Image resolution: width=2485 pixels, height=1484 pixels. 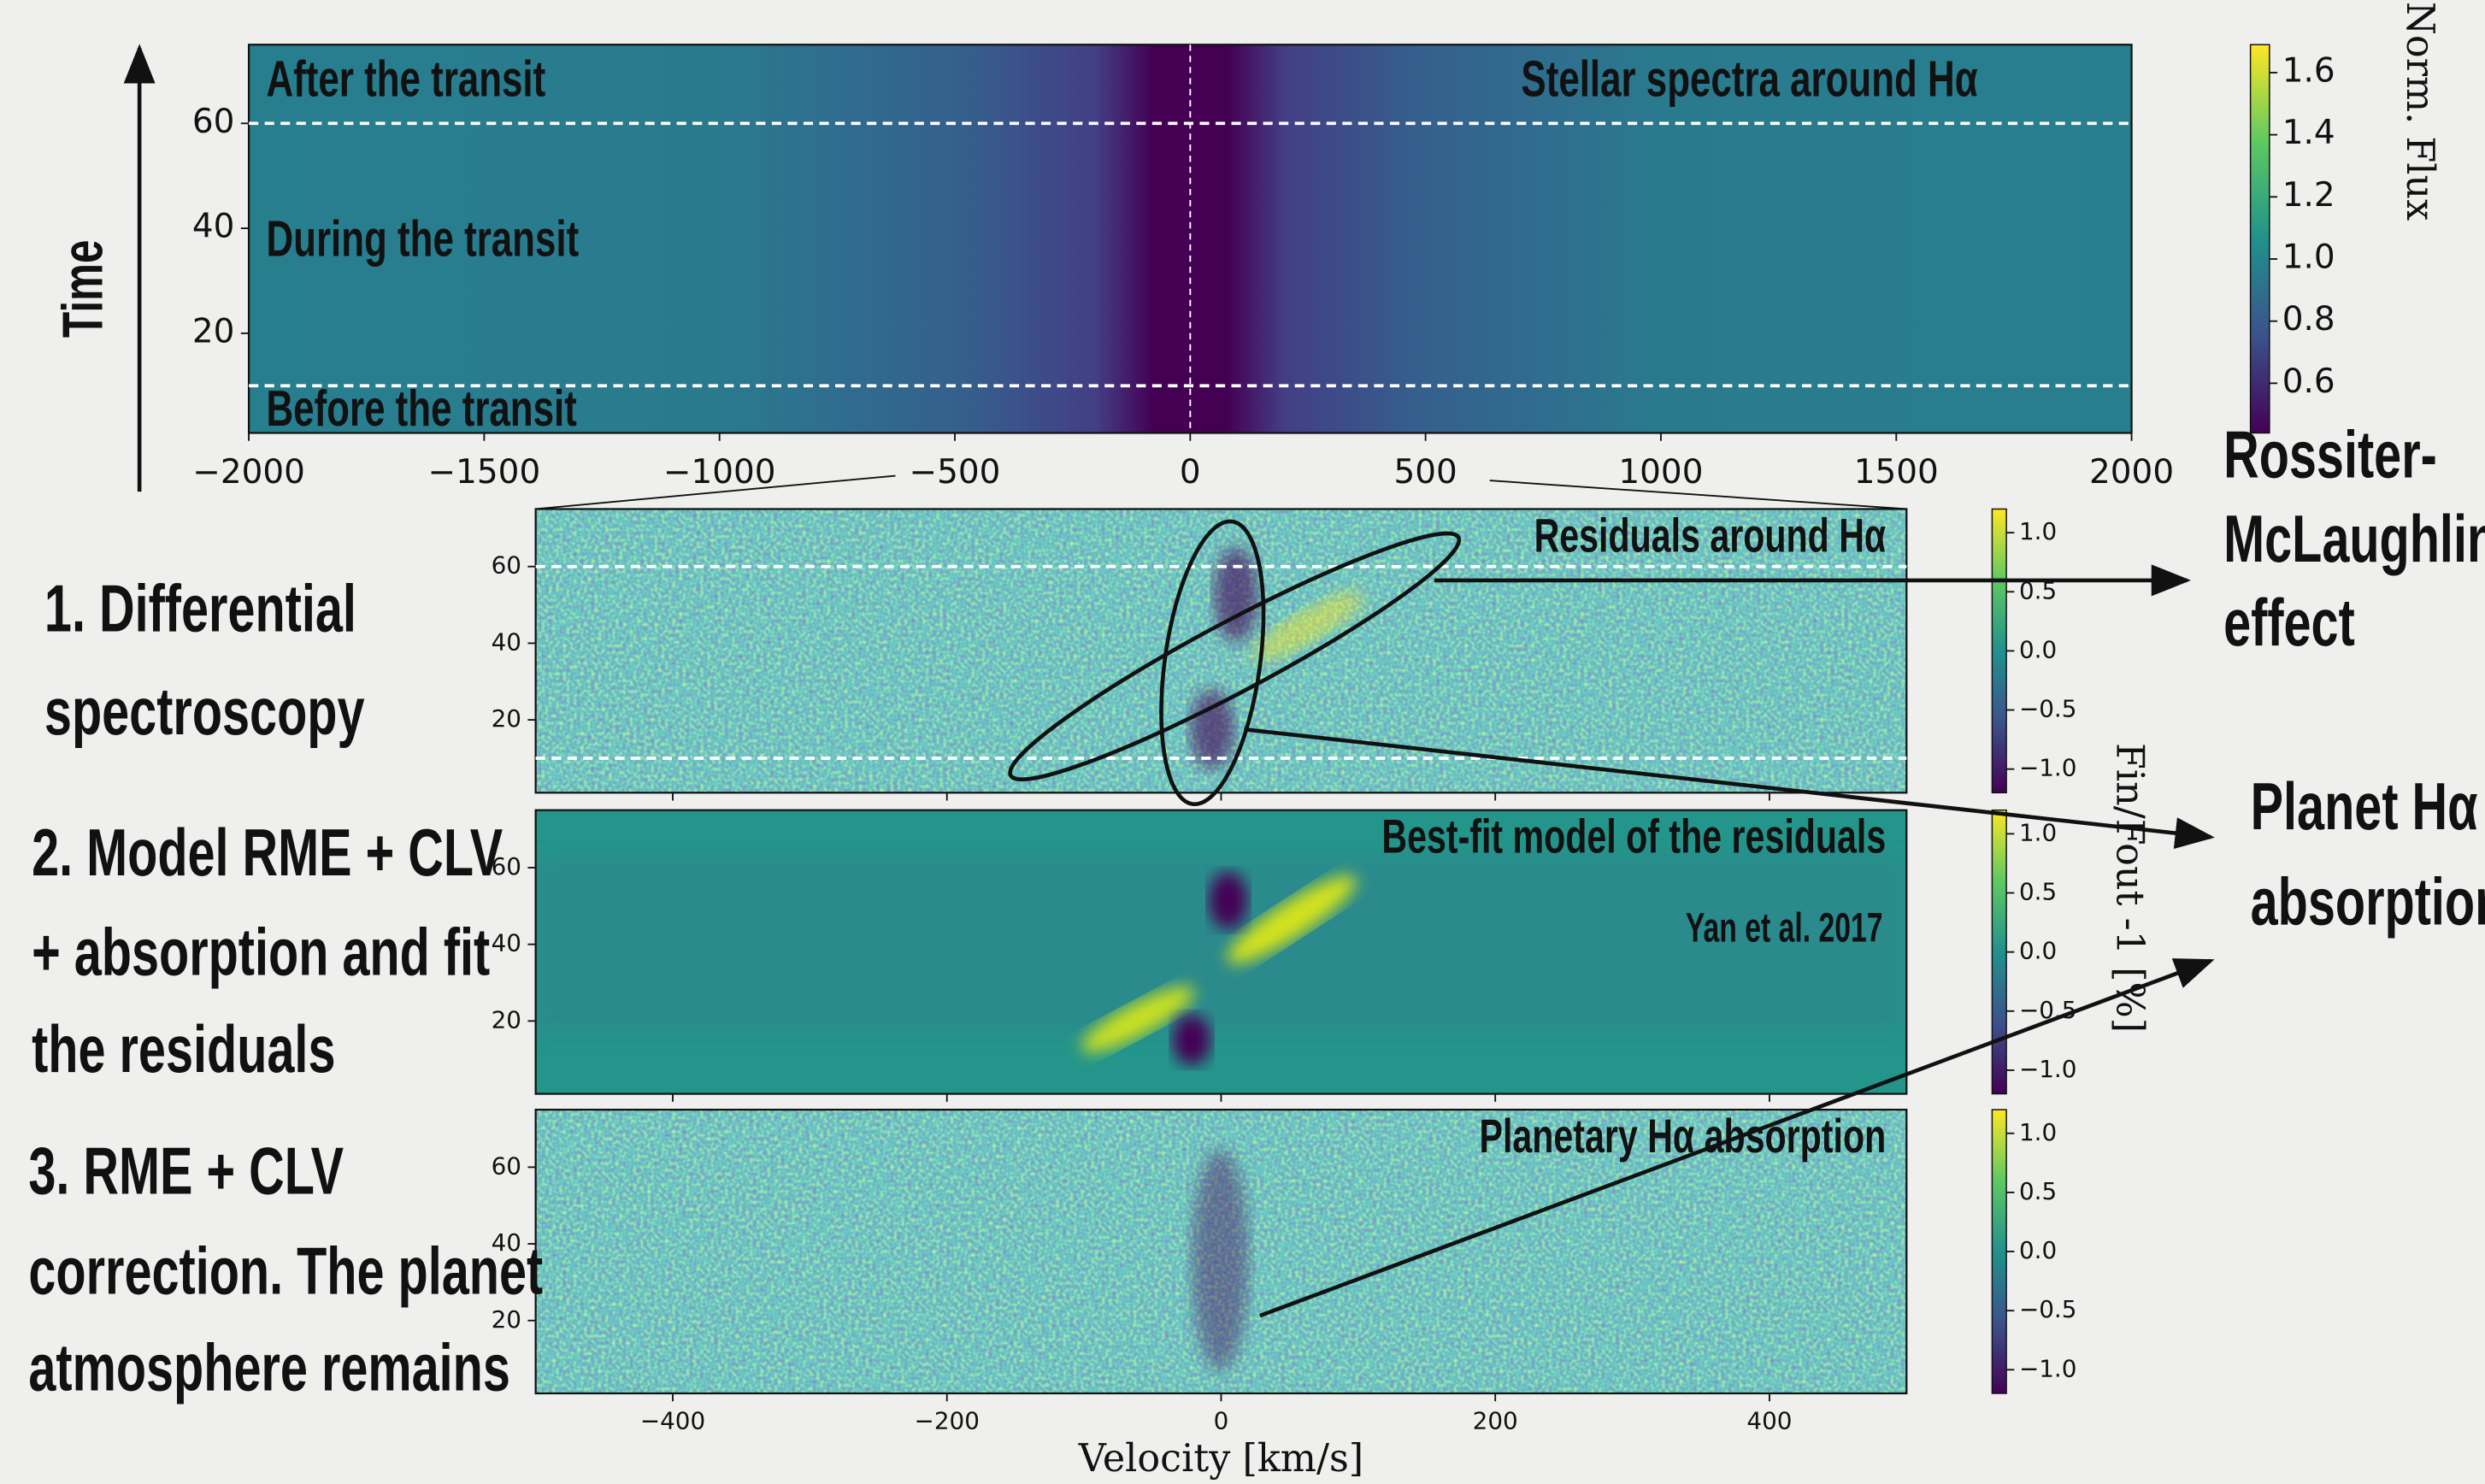 What do you see at coordinates (1235, 656) in the screenshot?
I see `planet-ellipse` at bounding box center [1235, 656].